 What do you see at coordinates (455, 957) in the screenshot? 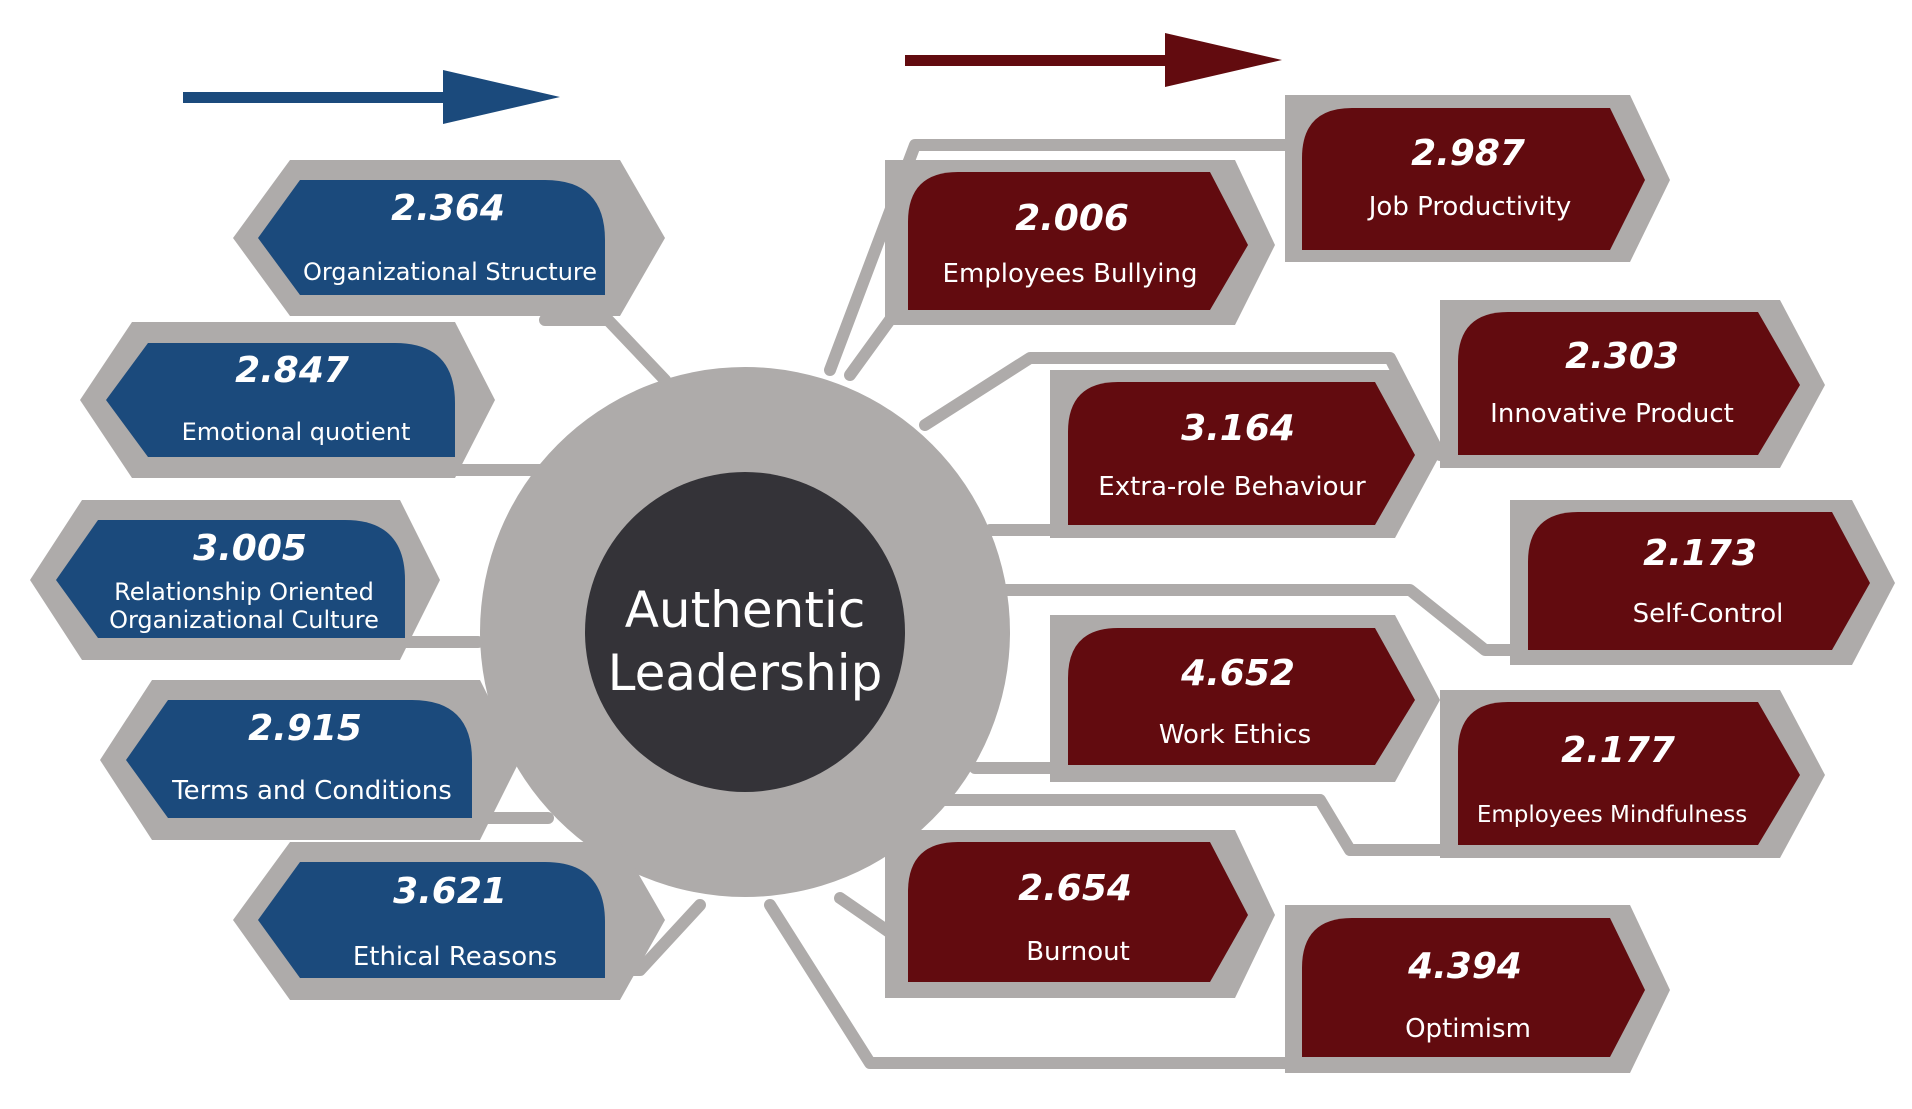
I see `label-ethical-reasons: Ethical Reasons` at bounding box center [455, 957].